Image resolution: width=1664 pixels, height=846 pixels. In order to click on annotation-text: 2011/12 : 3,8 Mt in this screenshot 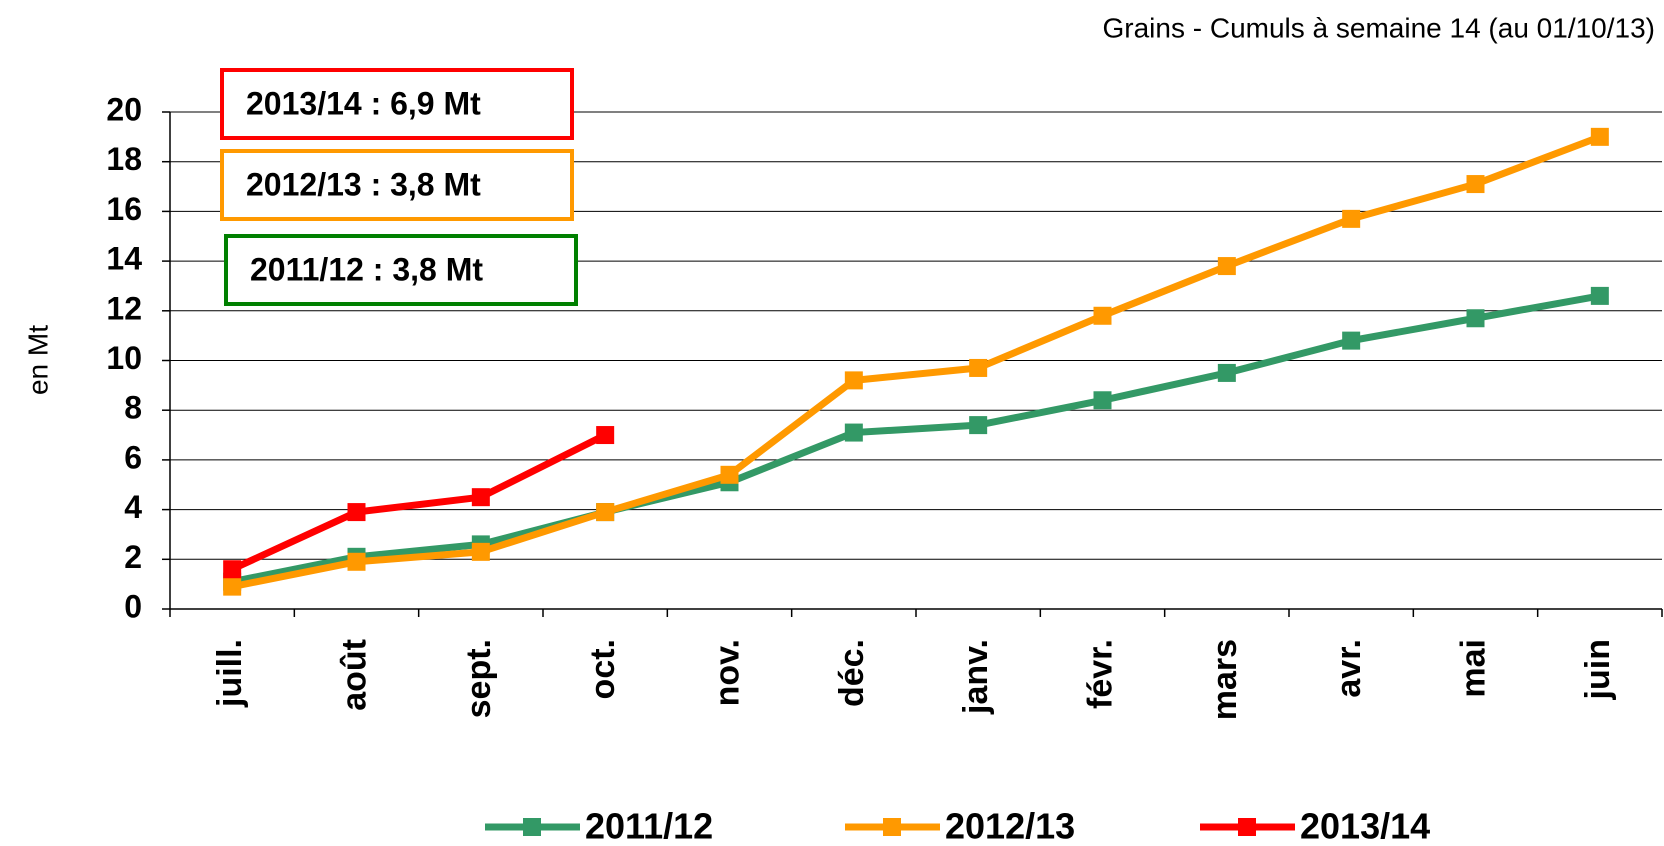, I will do `click(366, 269)`.